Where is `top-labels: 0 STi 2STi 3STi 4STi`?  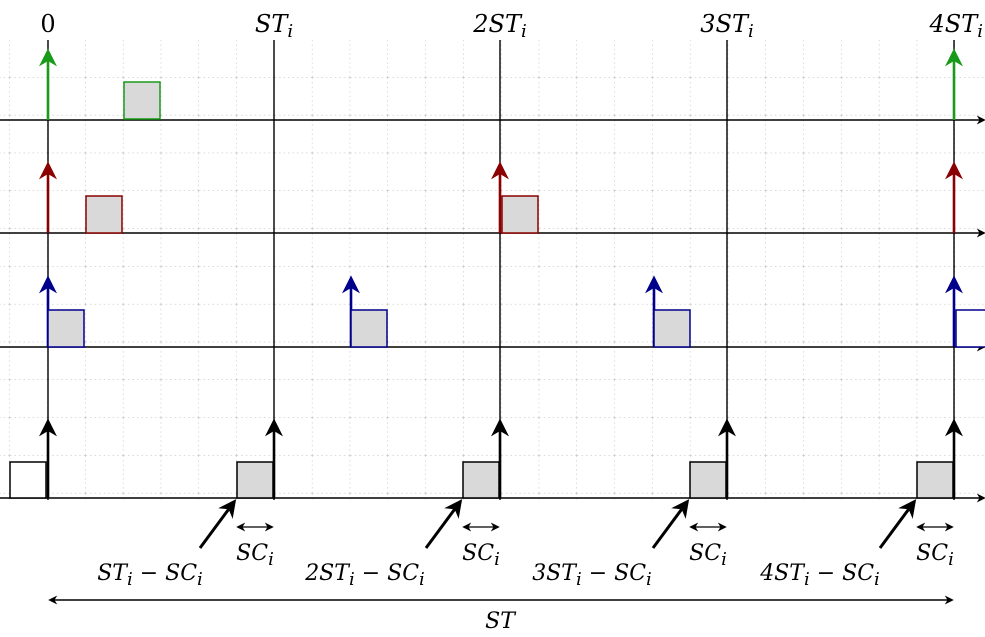
top-labels: 0 STi 2STi 3STi 4STi is located at coordinates (511, 26).